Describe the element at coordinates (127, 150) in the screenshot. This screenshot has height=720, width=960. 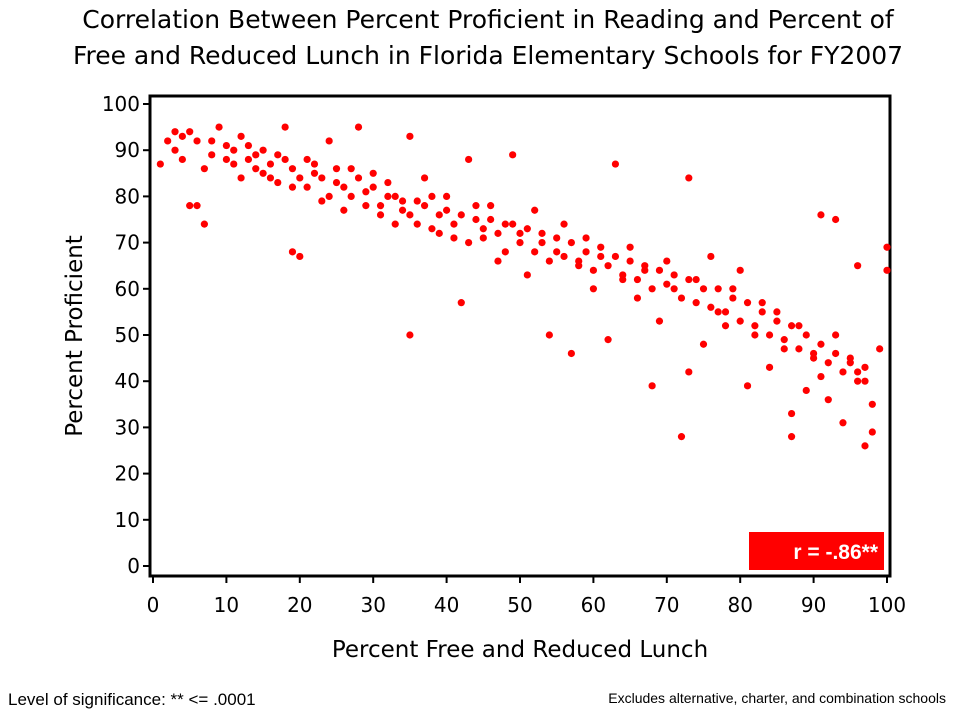
I see `y-tick-label: 90` at that location.